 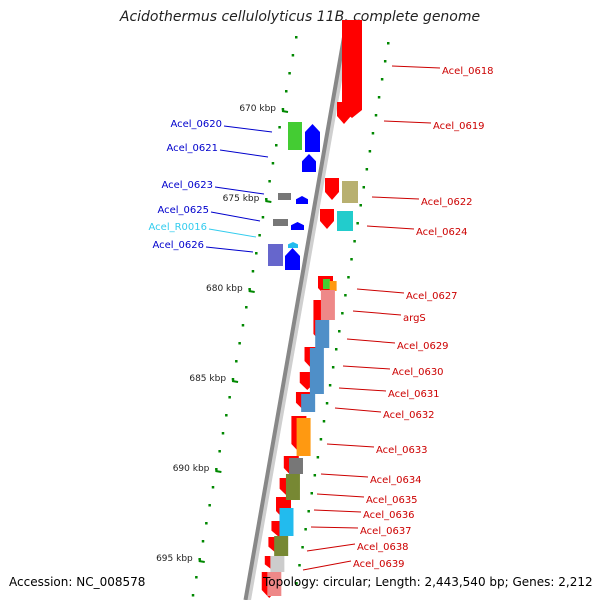 What do you see at coordinates (396, 480) in the screenshot?
I see `gene-label-right: Acel_0634` at bounding box center [396, 480].